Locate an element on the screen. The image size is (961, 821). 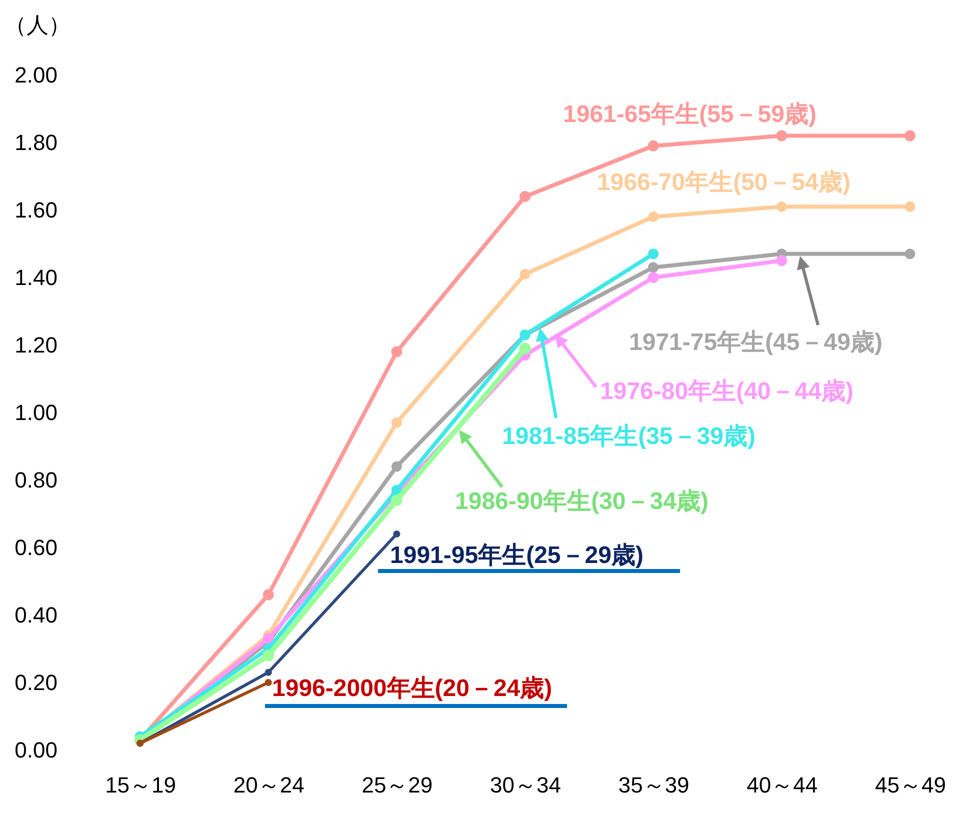
series-label: 1971-75年生(45－49歳) is located at coordinates (755, 342).